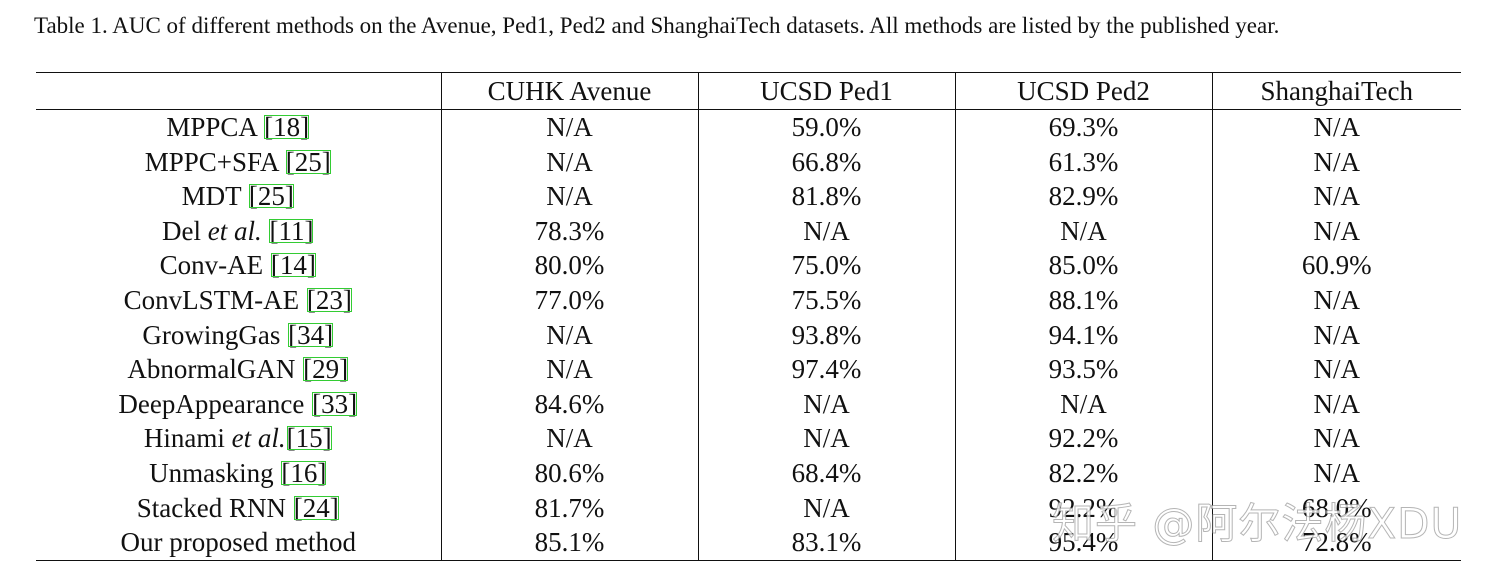 Image resolution: width=1503 pixels, height=578 pixels. What do you see at coordinates (569, 473) in the screenshot?
I see `auc-value-cell: 80.6%` at bounding box center [569, 473].